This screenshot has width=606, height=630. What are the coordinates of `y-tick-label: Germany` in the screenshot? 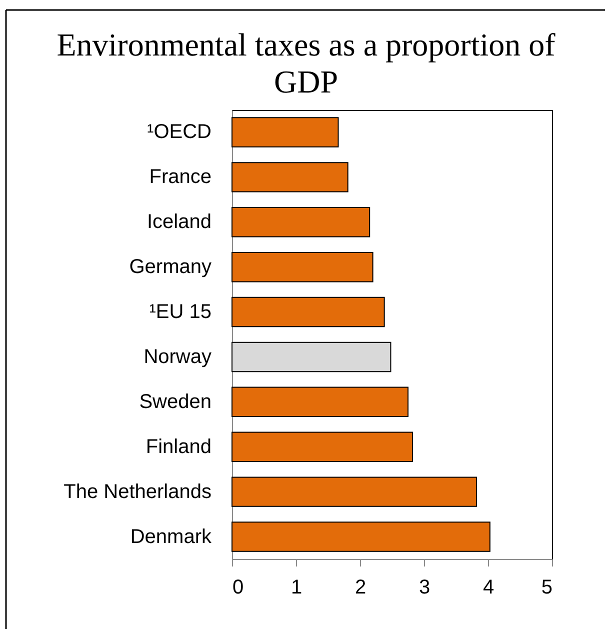 It's located at (170, 267).